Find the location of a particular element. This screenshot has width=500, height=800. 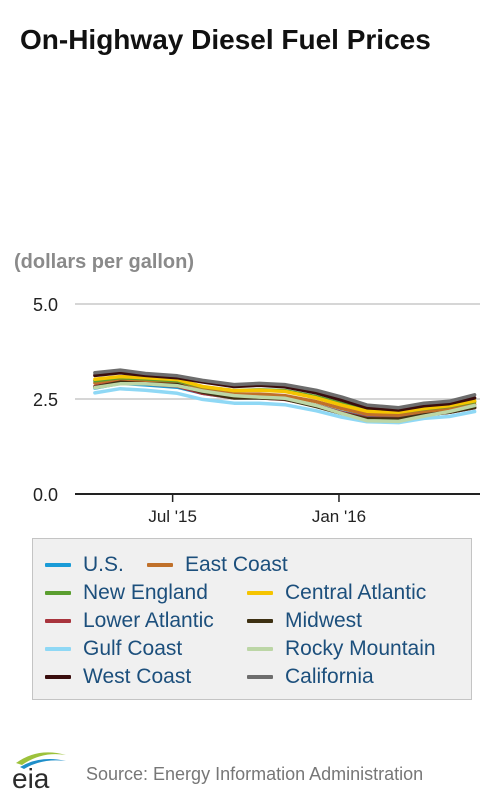

legend-label-california: California is located at coordinates (329, 676).